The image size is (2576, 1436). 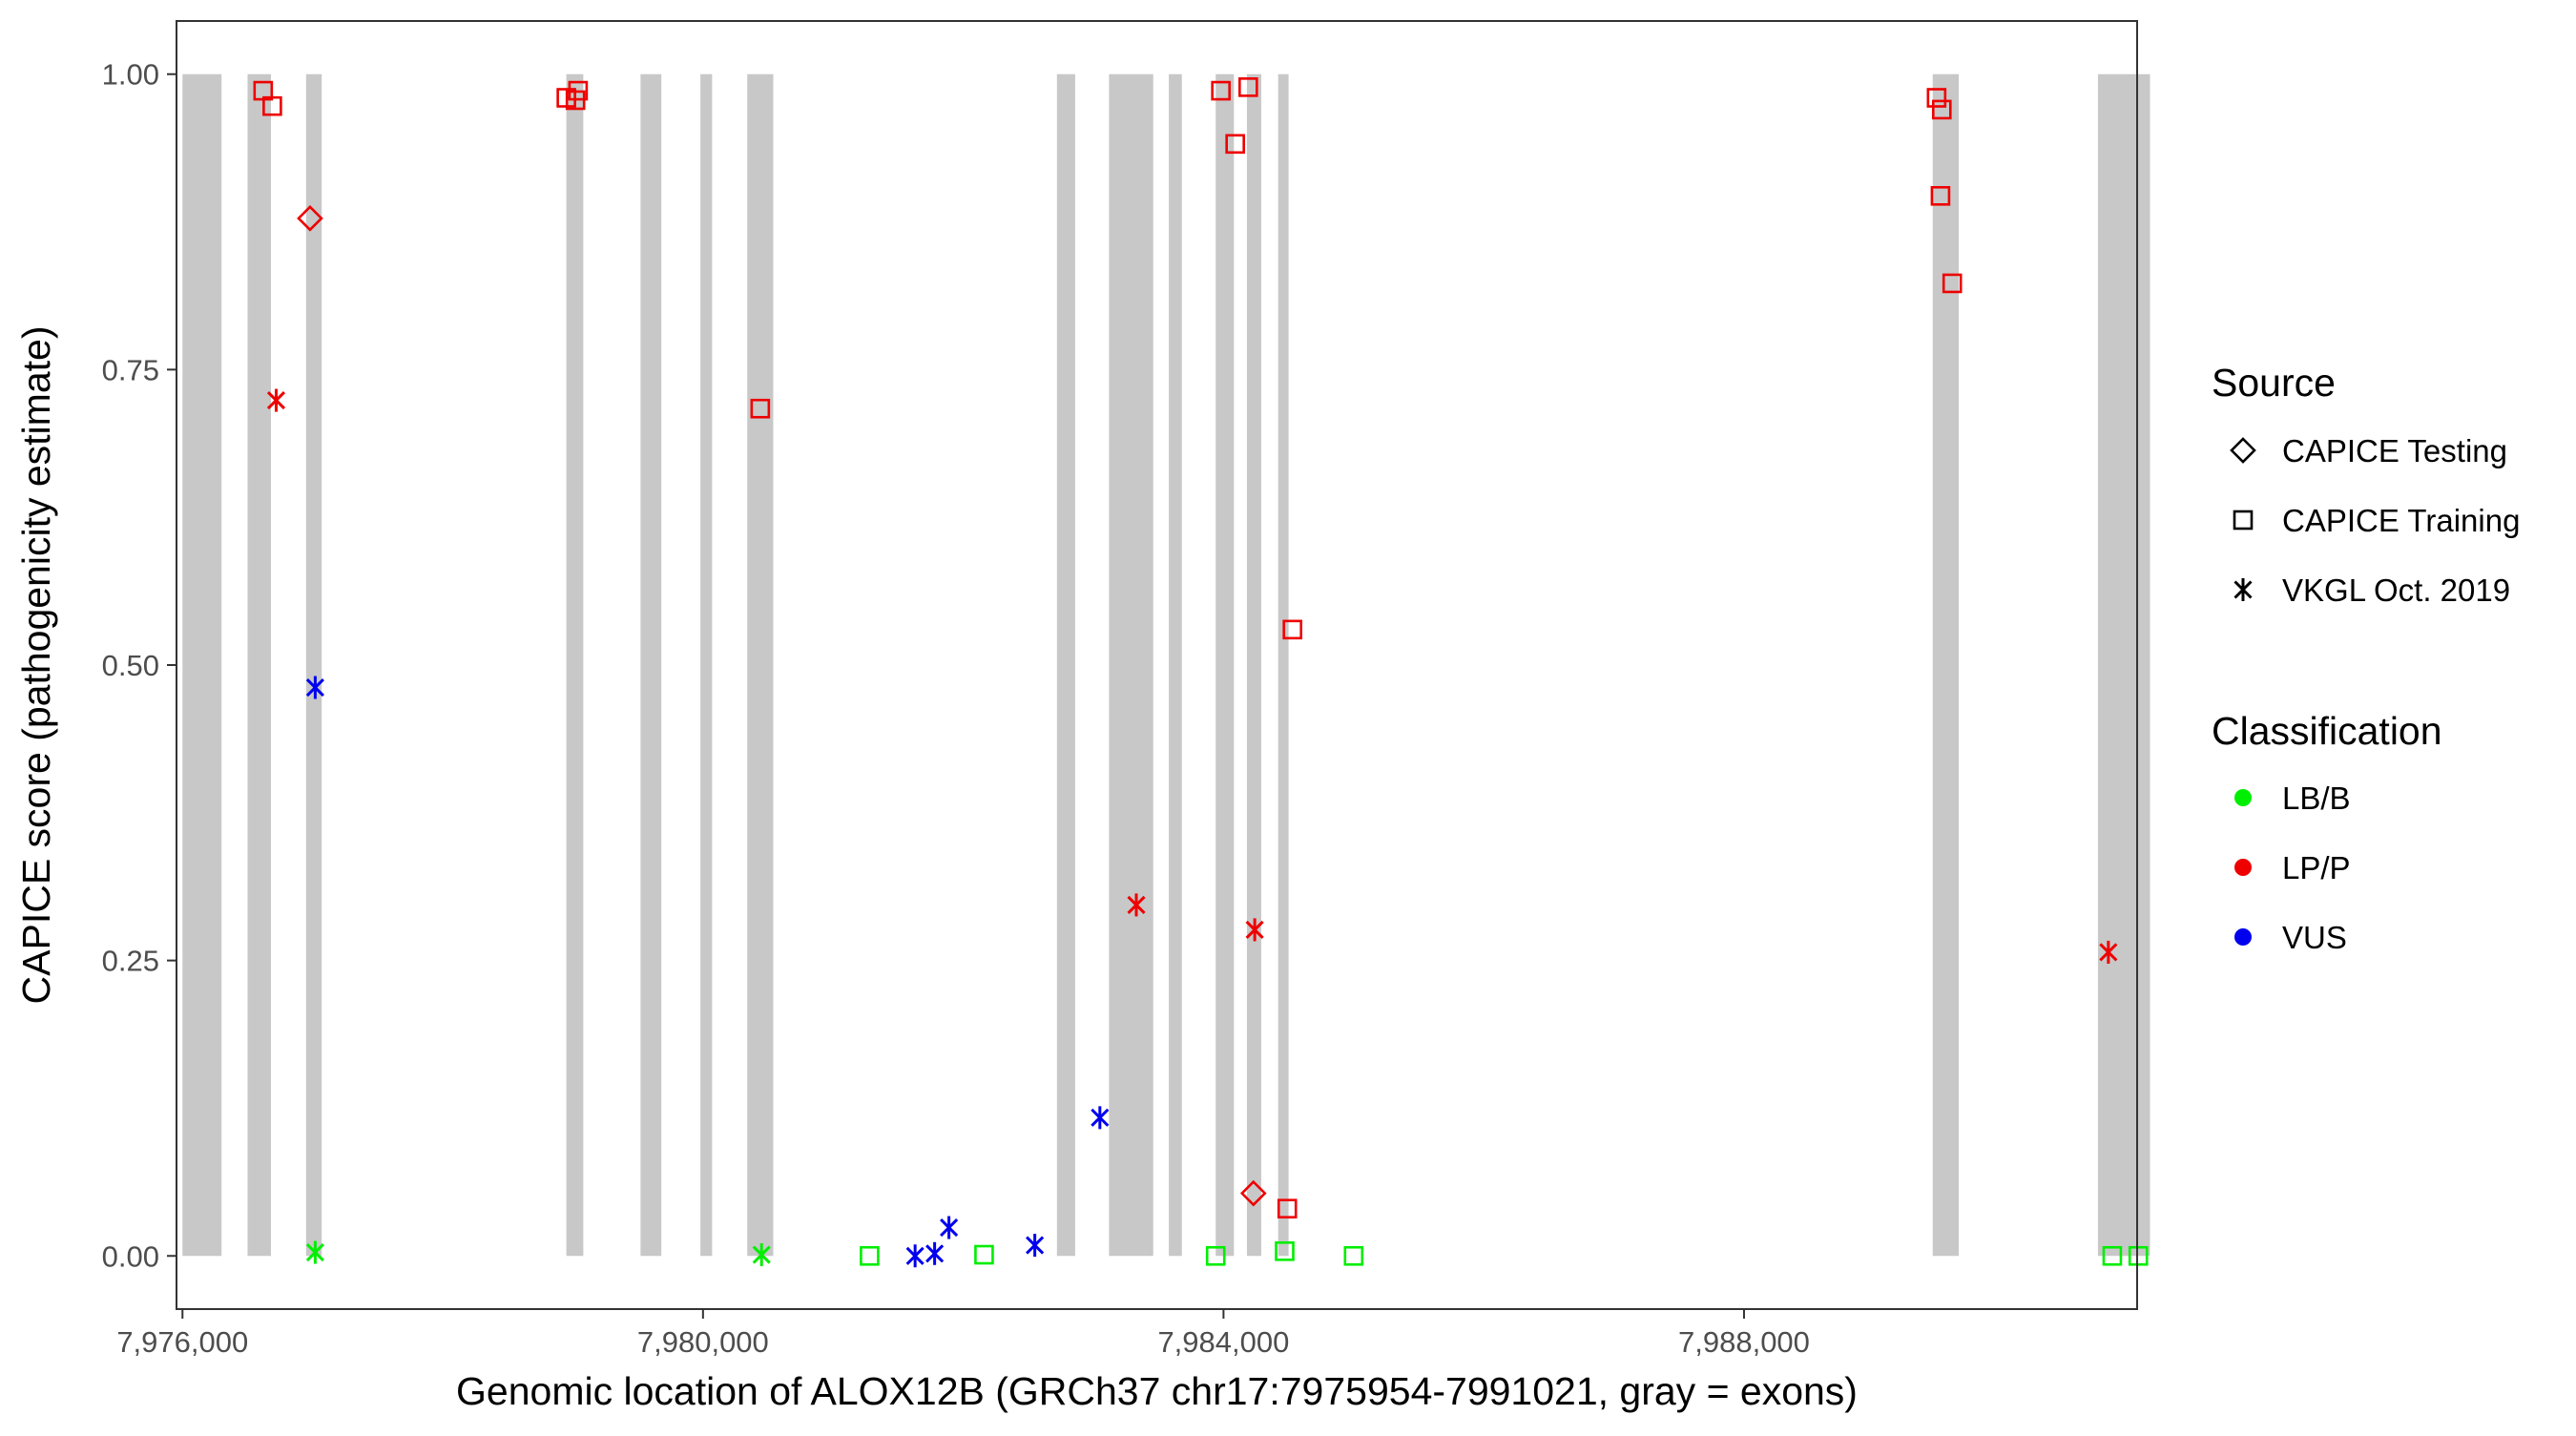 I want to click on legend-class-label: LB/B, so click(x=2316, y=798).